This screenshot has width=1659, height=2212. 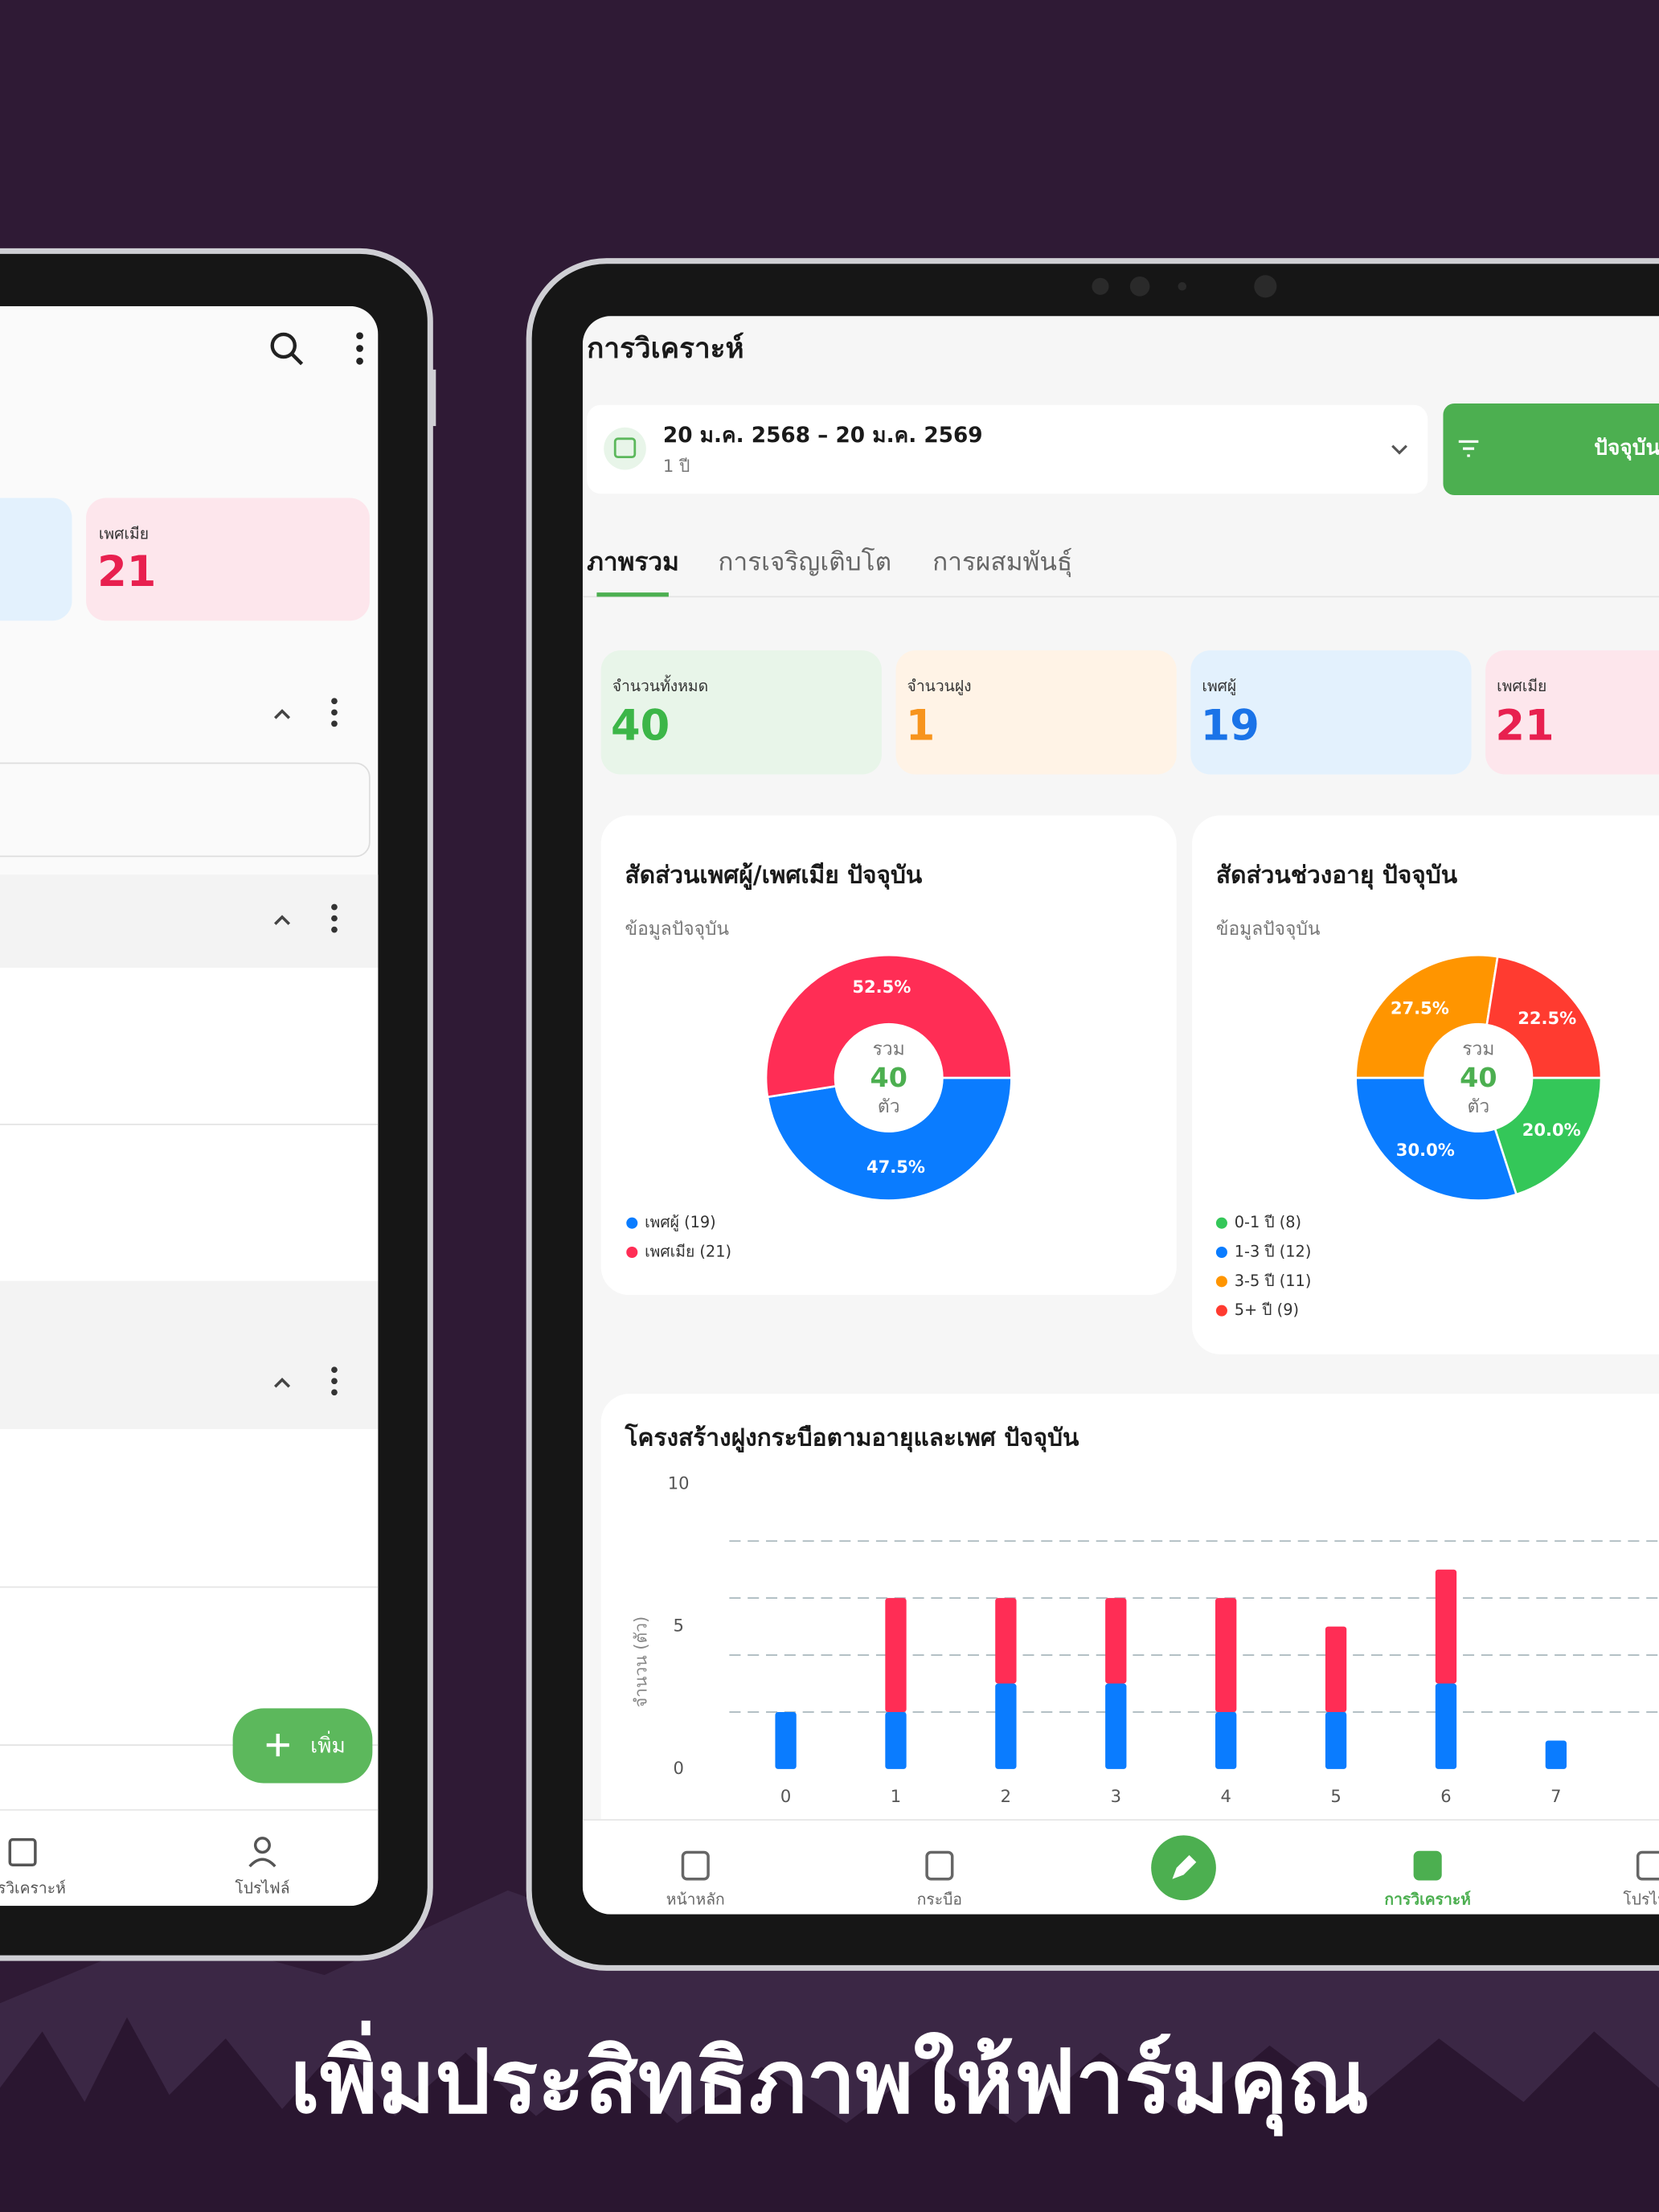 I want to click on input-box, so click(x=185, y=810).